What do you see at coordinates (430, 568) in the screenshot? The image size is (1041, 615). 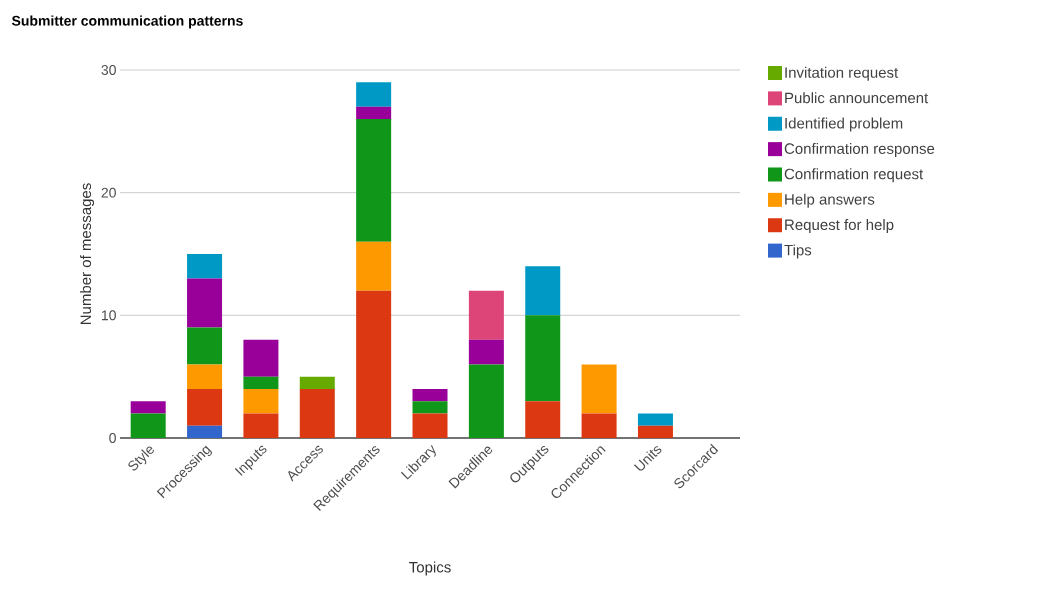 I see `x-axis-title: Topics` at bounding box center [430, 568].